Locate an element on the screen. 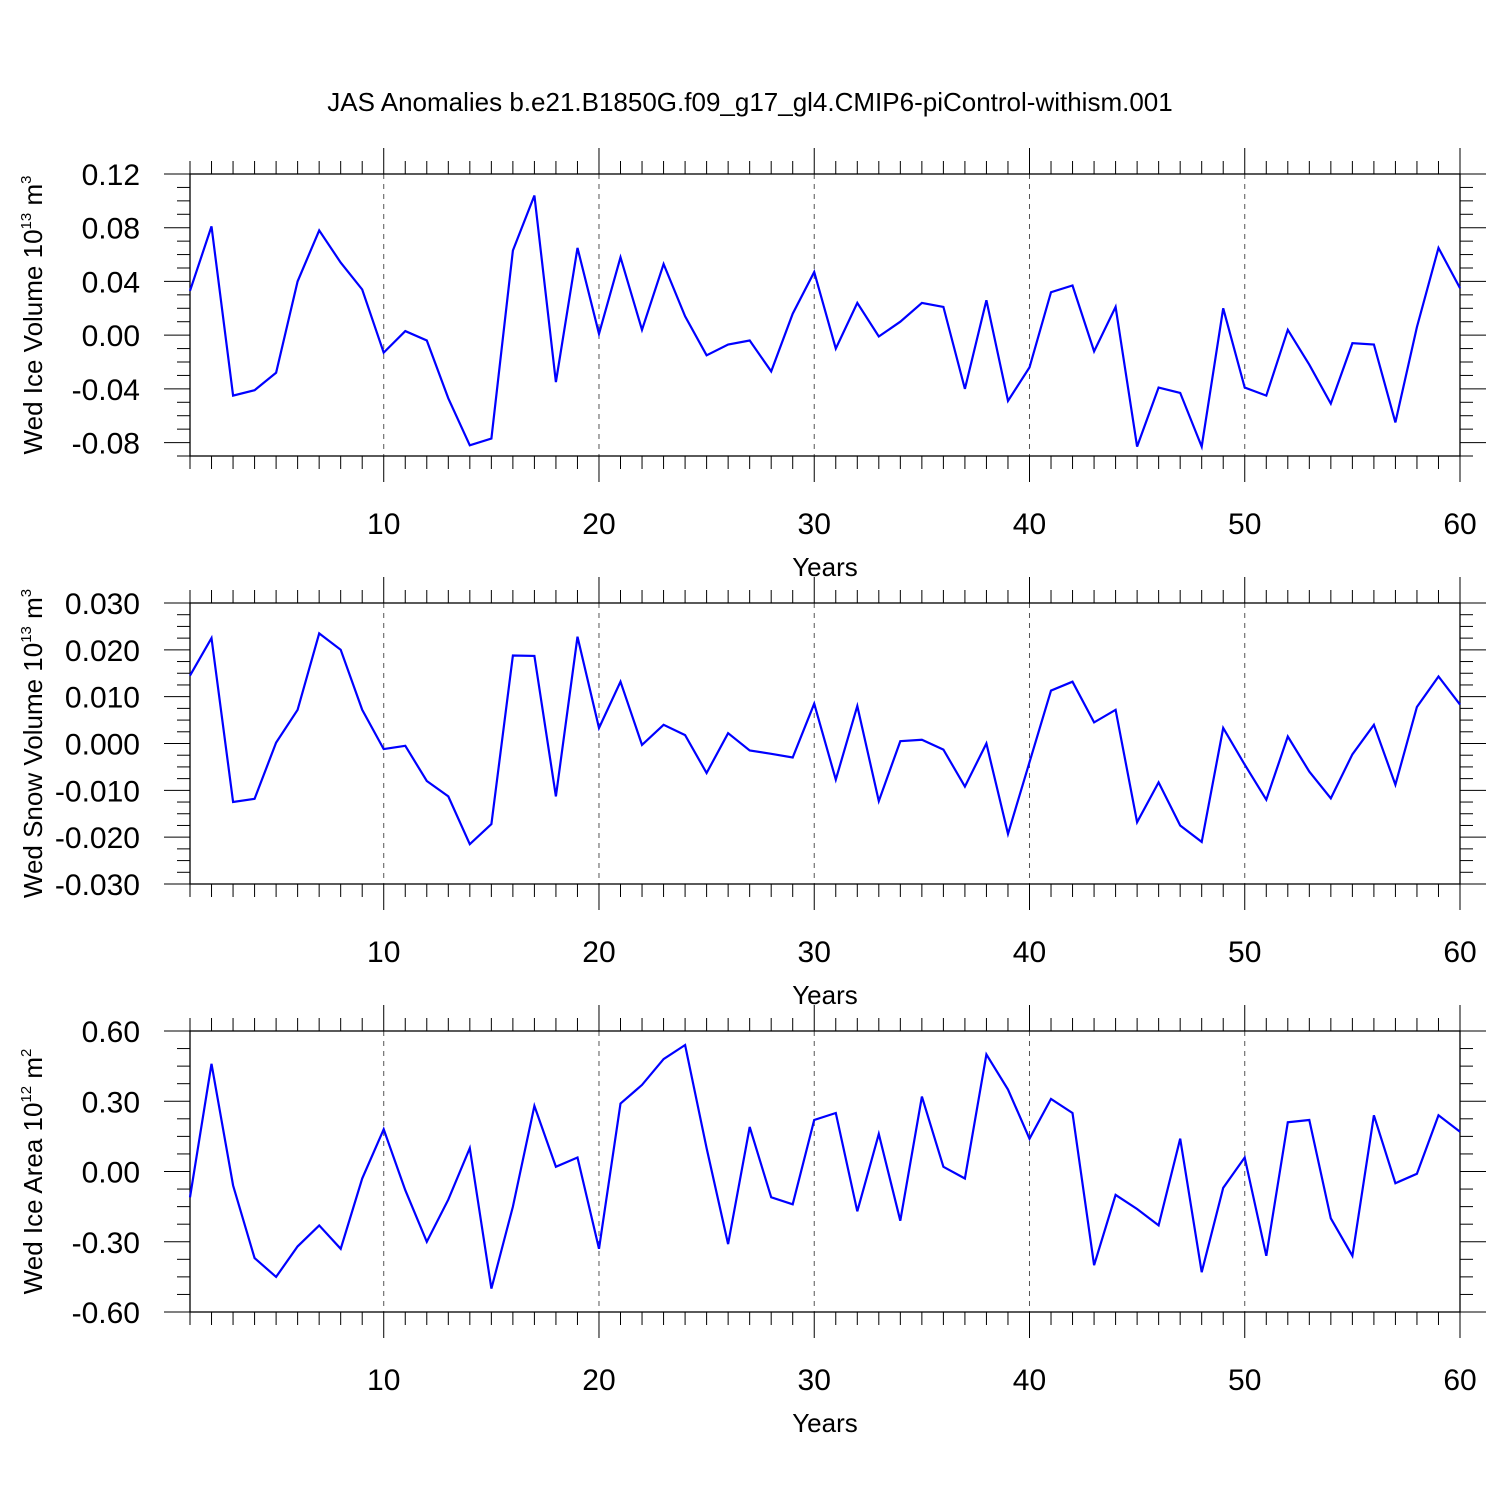 This screenshot has width=1500, height=1500. ice-volume-ytick-label: 0.00 is located at coordinates (111, 336).